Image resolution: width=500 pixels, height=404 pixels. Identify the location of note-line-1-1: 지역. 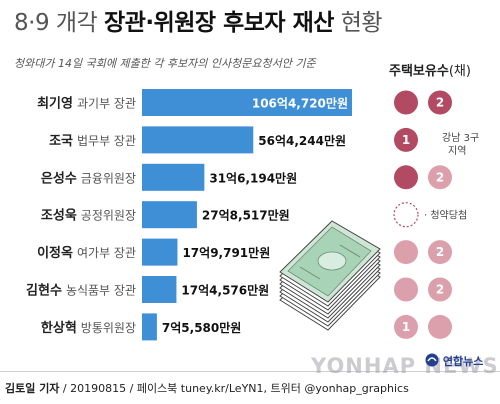
(457, 151).